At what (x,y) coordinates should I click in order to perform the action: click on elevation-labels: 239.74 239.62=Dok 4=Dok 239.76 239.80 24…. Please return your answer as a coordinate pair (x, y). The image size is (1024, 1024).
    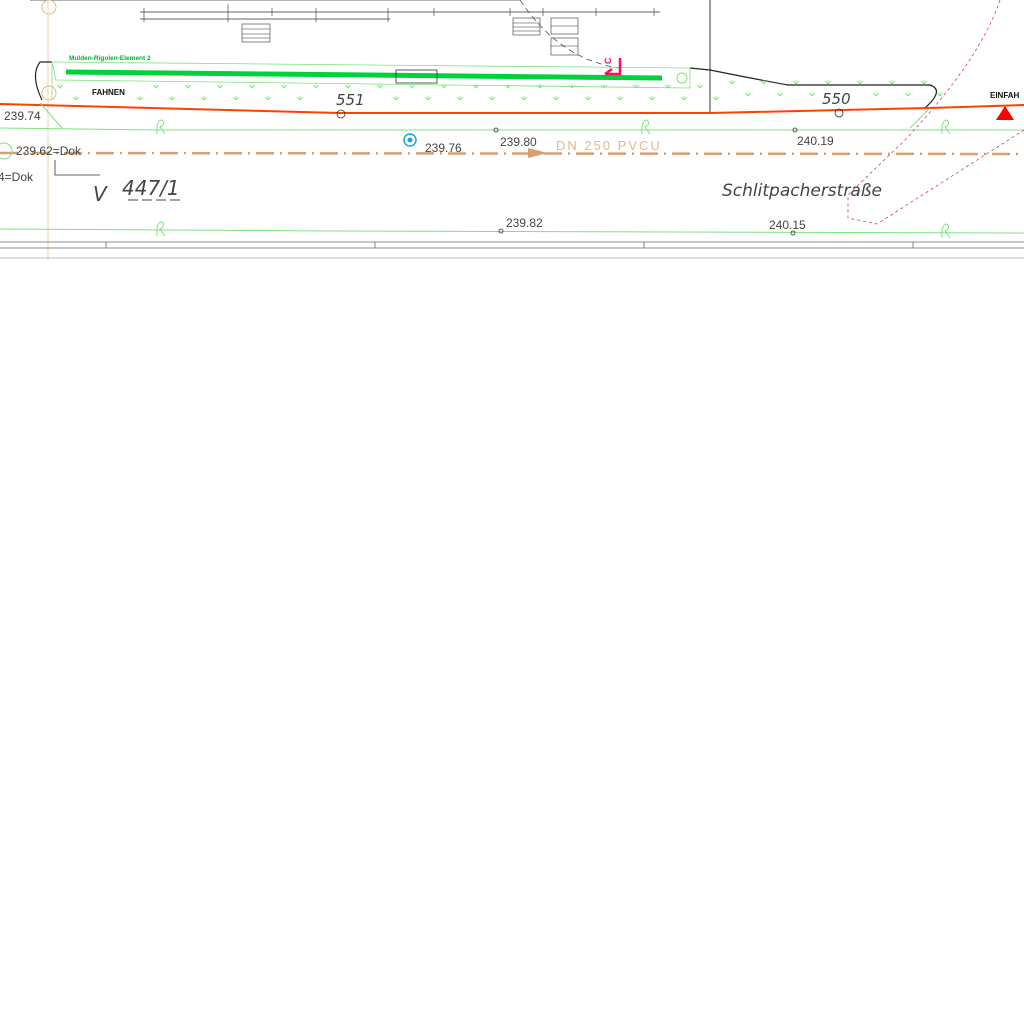
    Looking at the image, I should click on (417, 170).